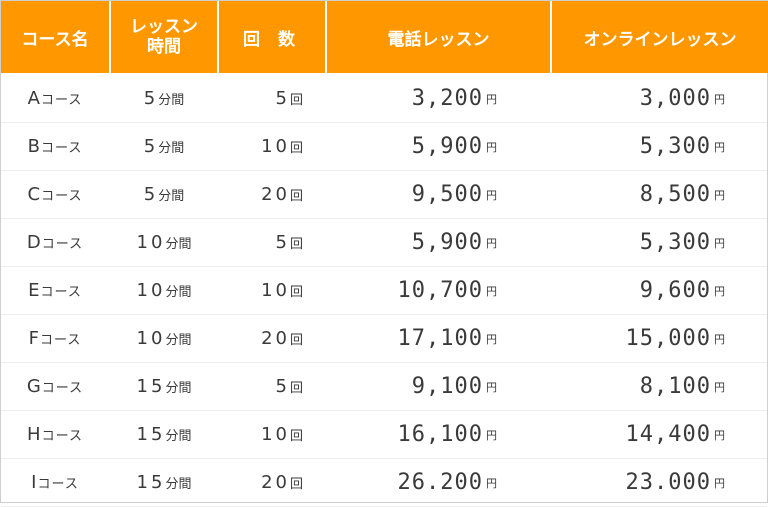 This screenshot has width=768, height=507. Describe the element at coordinates (33, 242) in the screenshot. I see `course-letter: D` at that location.